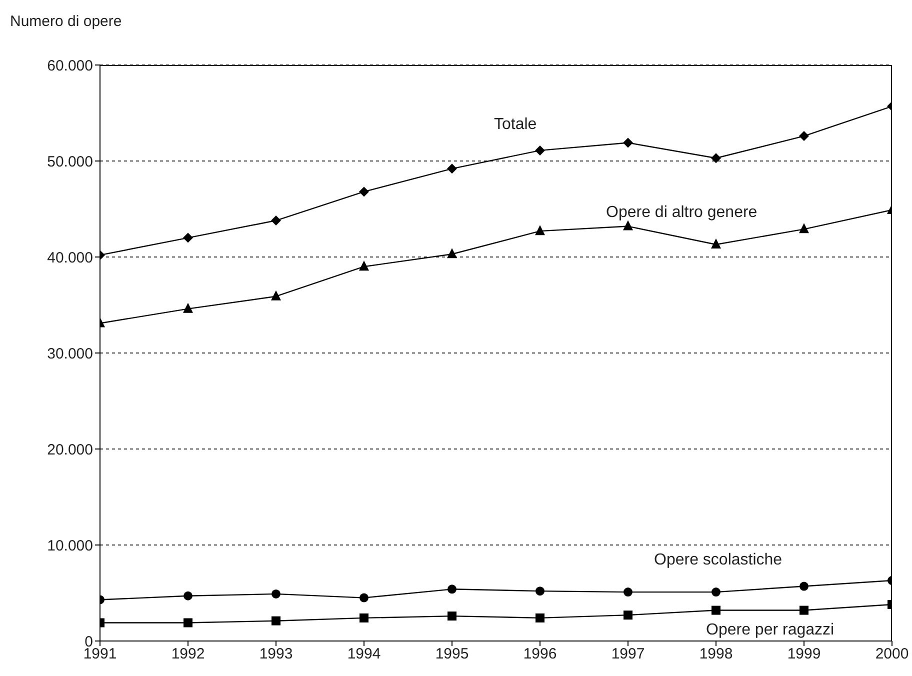 Image resolution: width=912 pixels, height=676 pixels. What do you see at coordinates (682, 213) in the screenshot?
I see `series-label: Opere di altro genere` at bounding box center [682, 213].